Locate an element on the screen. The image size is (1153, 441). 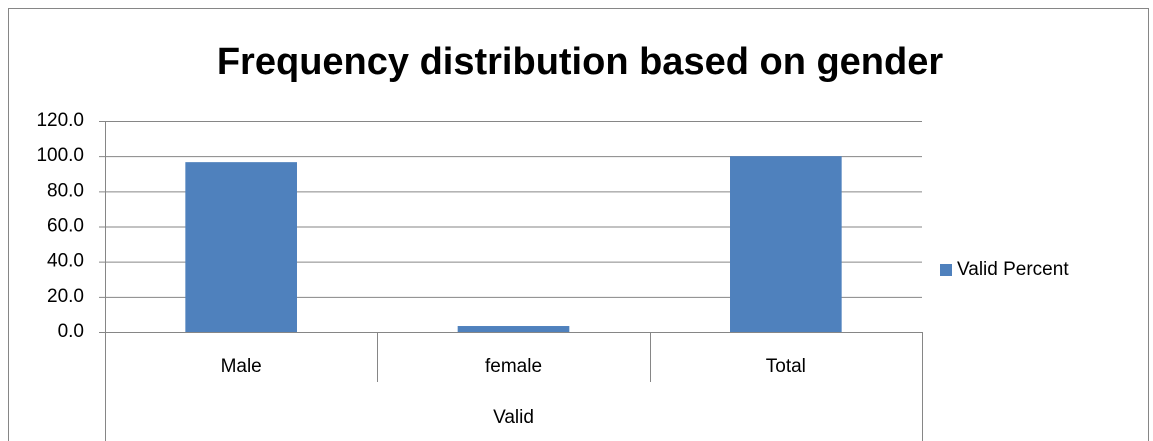
legend-label: Valid Percent is located at coordinates (1013, 269).